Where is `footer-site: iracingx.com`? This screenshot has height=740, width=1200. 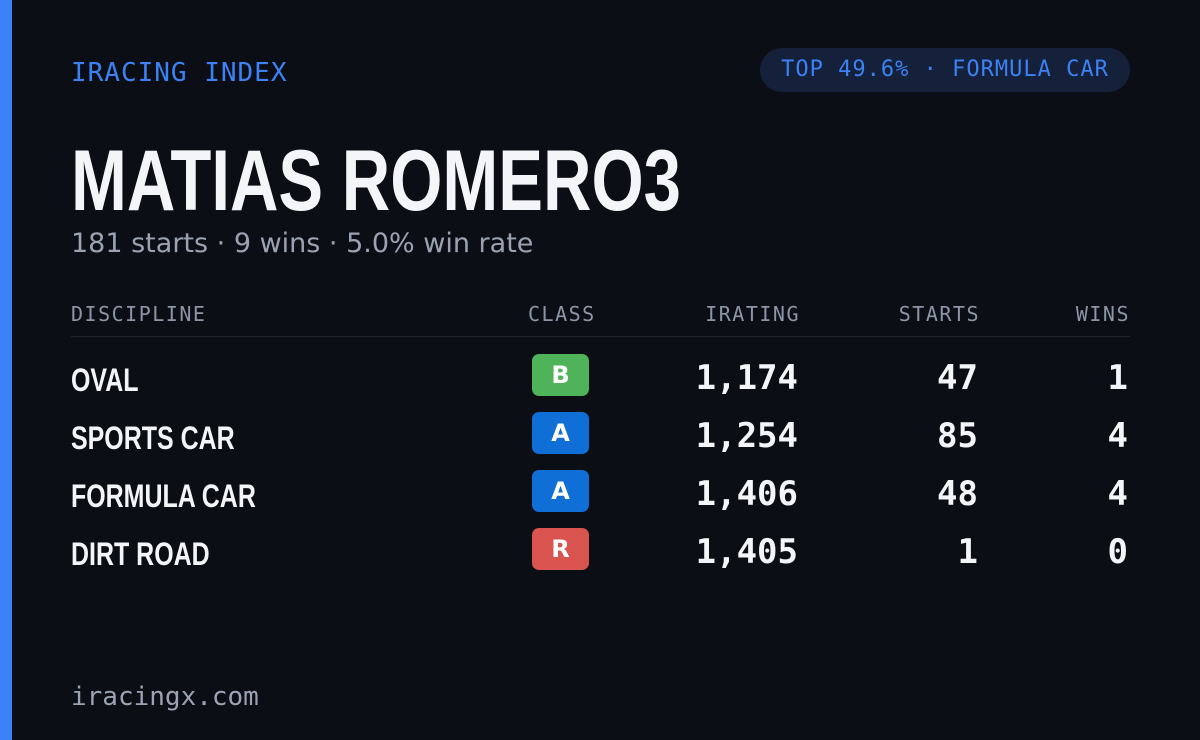 footer-site: iracingx.com is located at coordinates (165, 697).